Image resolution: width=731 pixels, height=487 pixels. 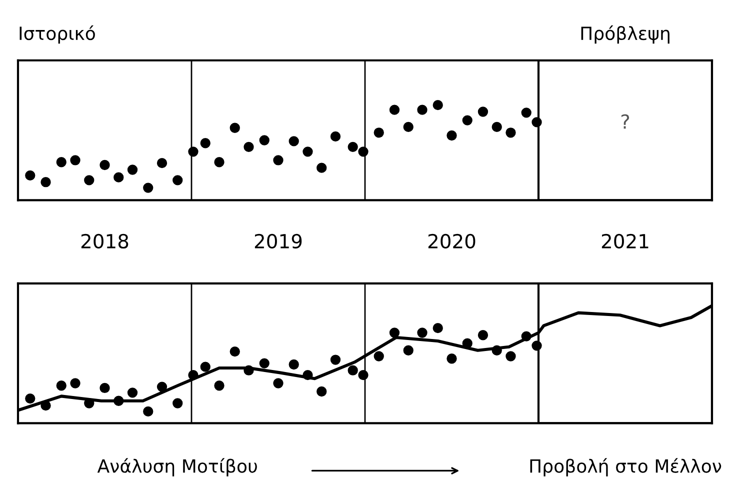 I want to click on x-tick-label: 2021, so click(x=625, y=241).